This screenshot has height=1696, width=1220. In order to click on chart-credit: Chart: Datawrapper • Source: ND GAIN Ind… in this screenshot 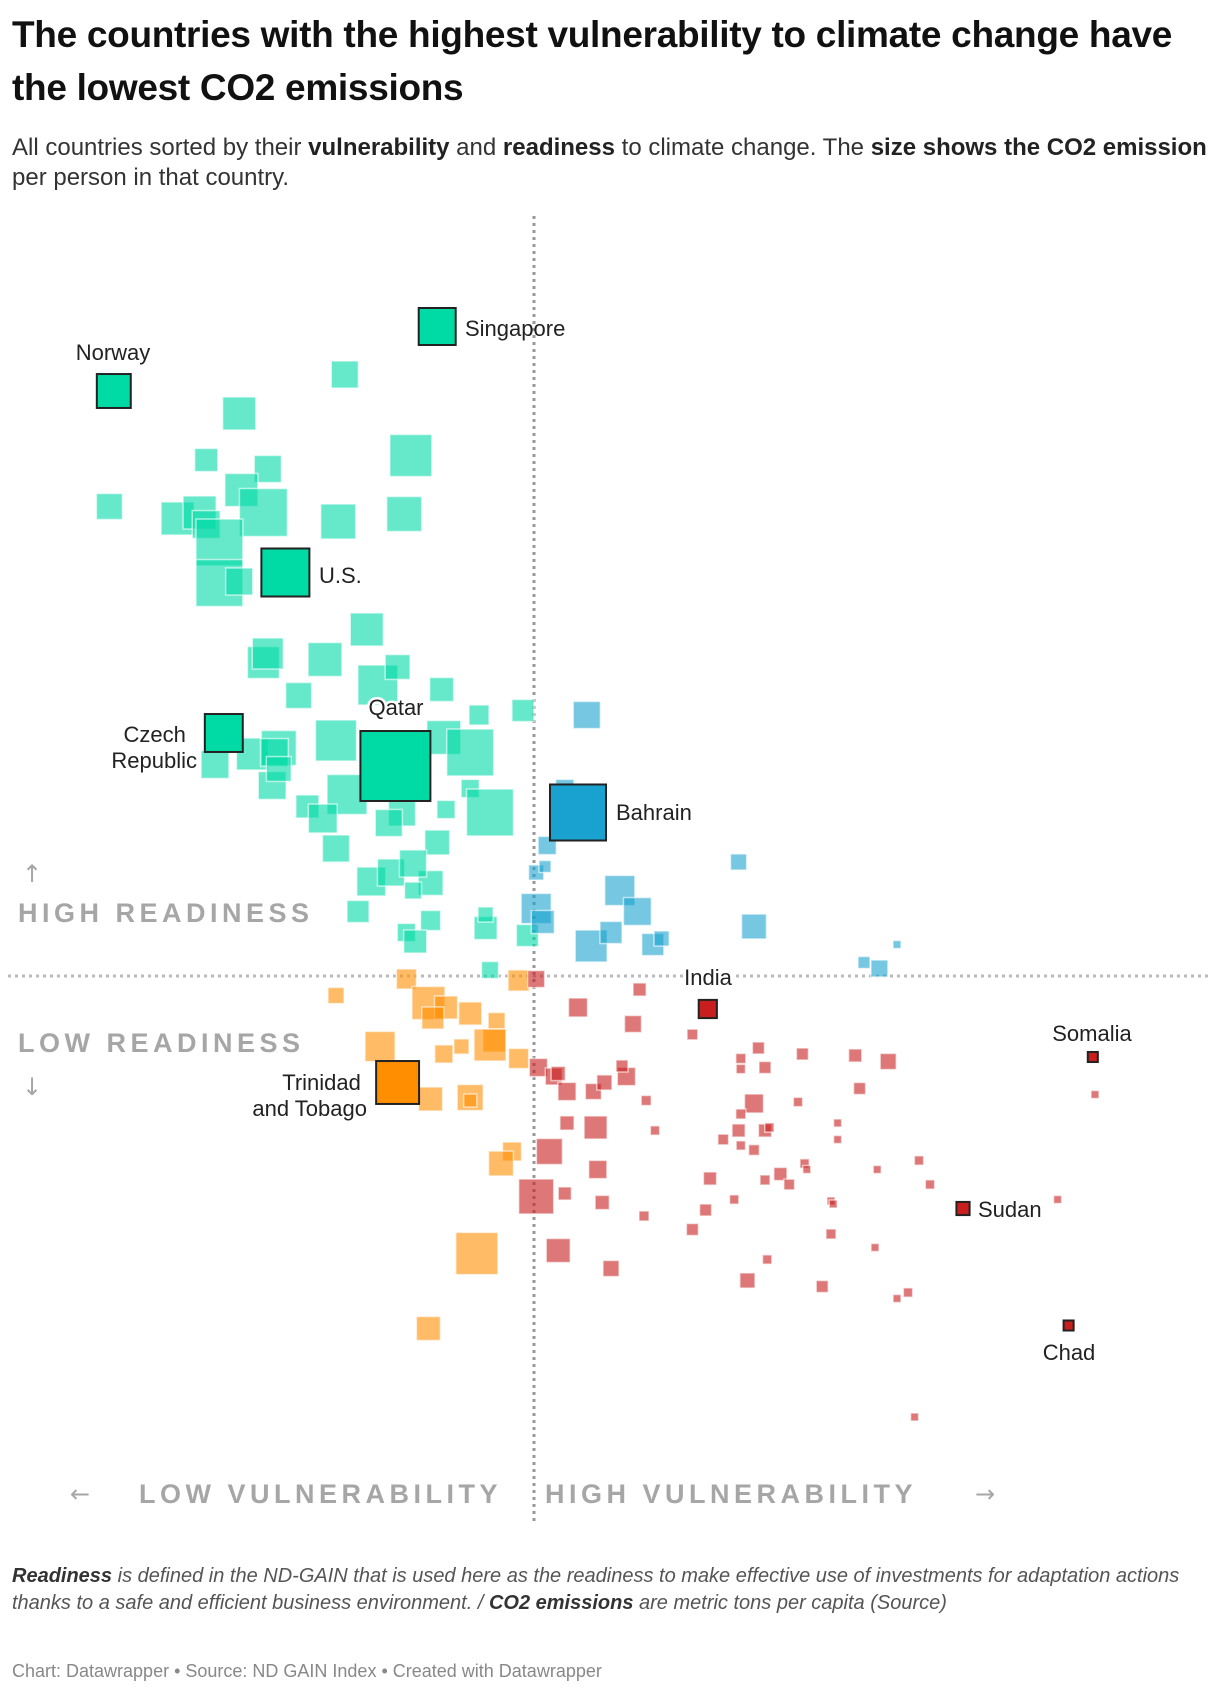, I will do `click(307, 1671)`.